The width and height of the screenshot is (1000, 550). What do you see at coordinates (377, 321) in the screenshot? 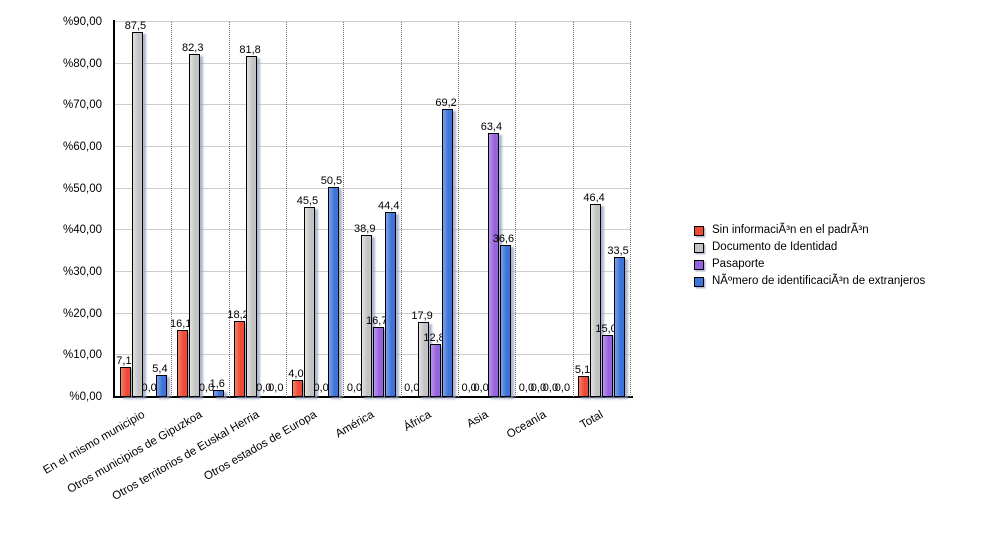
I see `bar-value-label: 16,7` at bounding box center [377, 321].